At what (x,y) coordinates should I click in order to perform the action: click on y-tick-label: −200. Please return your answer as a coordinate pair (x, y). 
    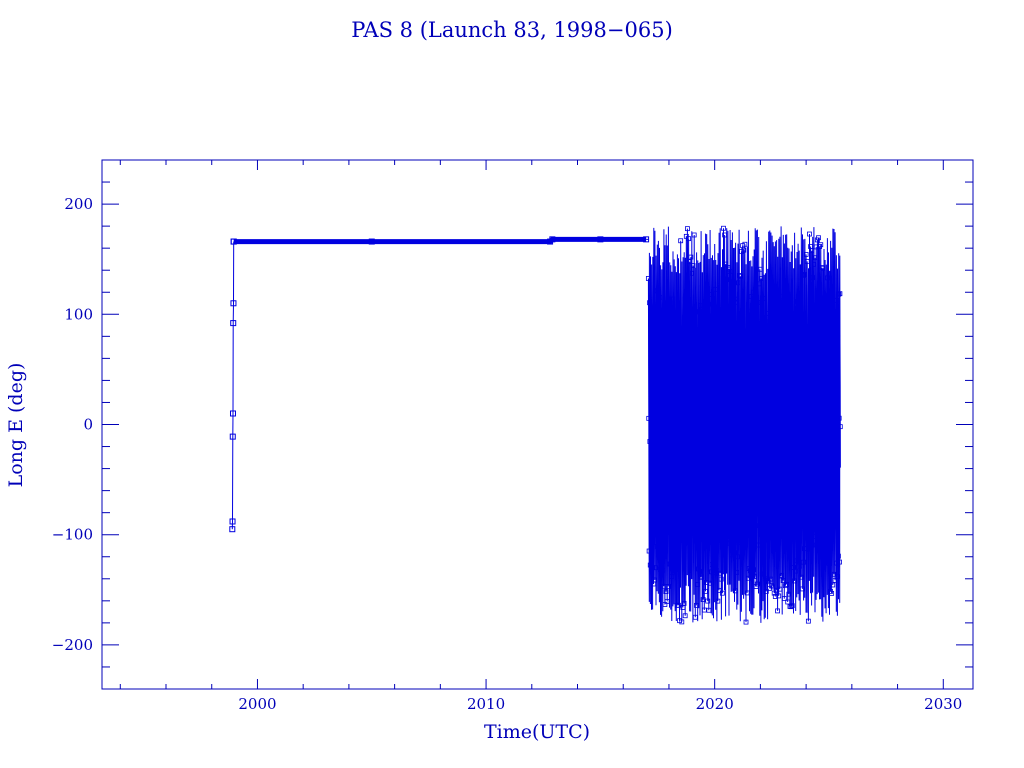
    Looking at the image, I should click on (72, 645).